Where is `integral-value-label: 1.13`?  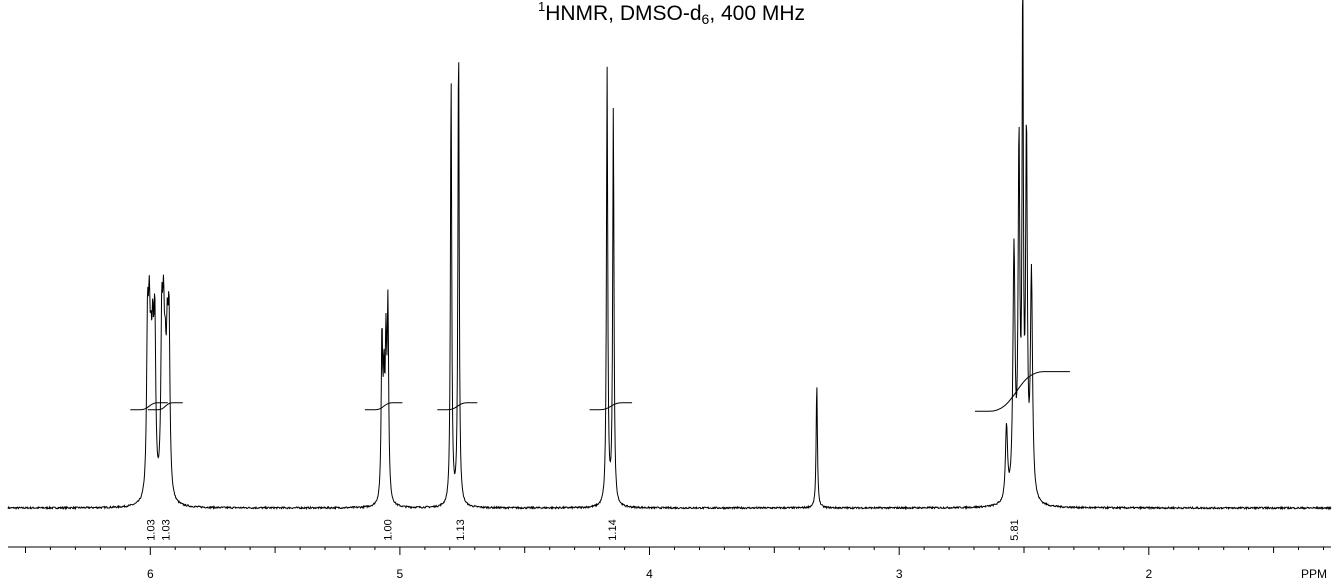
integral-value-label: 1.13 is located at coordinates (461, 529).